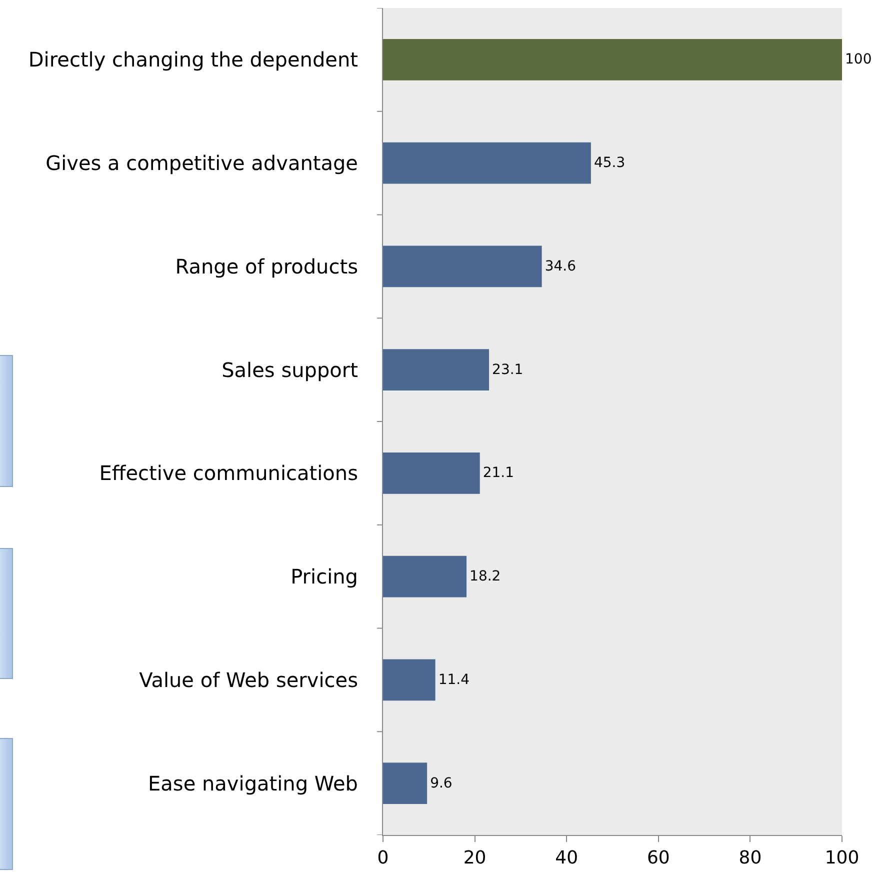 This screenshot has height=880, width=895. What do you see at coordinates (566, 858) in the screenshot?
I see `x-tick-label: 40` at bounding box center [566, 858].